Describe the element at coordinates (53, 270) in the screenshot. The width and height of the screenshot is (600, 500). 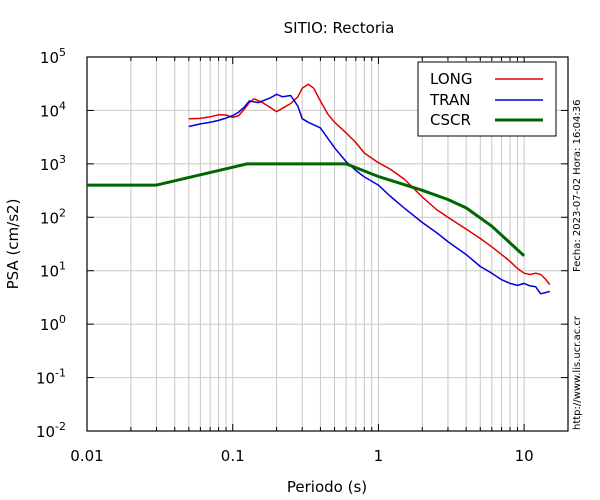
I see `y-tick-label: 10¹` at that location.